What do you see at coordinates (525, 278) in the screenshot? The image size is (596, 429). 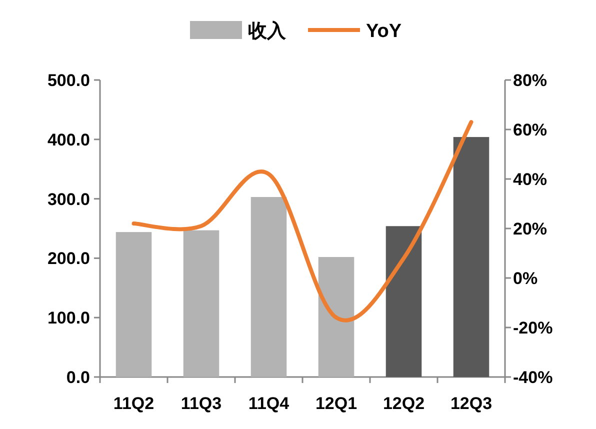 I see `y2-tick-label: 0%` at bounding box center [525, 278].